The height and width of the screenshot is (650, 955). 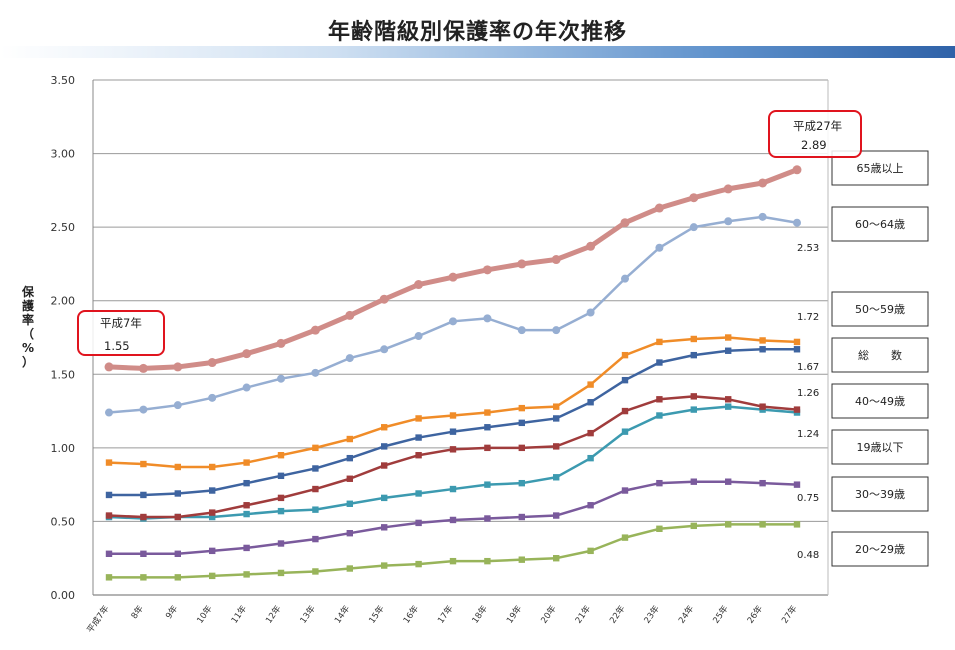 What do you see at coordinates (880, 355) in the screenshot?
I see `legend-box: 総 数` at bounding box center [880, 355].